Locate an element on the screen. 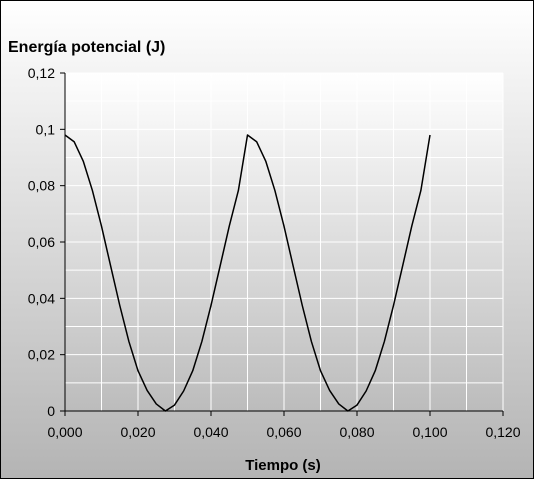 The width and height of the screenshot is (534, 484). x-tick-label: 0,020 is located at coordinates (137, 432).